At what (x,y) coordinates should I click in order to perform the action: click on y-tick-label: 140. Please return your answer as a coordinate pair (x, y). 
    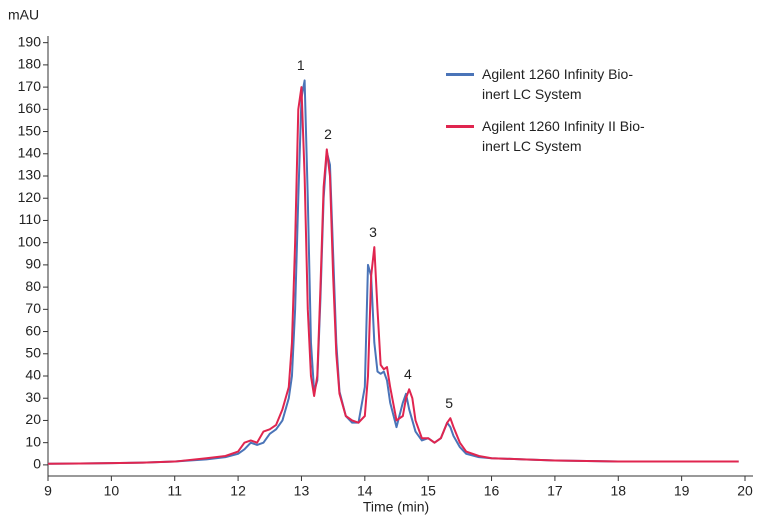
    Looking at the image, I should click on (30, 152).